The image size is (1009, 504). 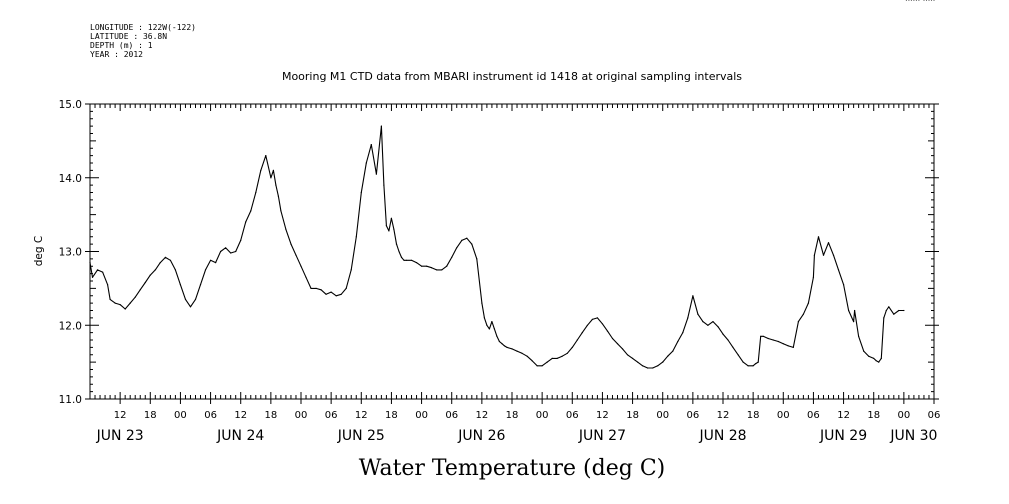 I want to click on y-tick-label: 13.0, so click(x=70, y=253).